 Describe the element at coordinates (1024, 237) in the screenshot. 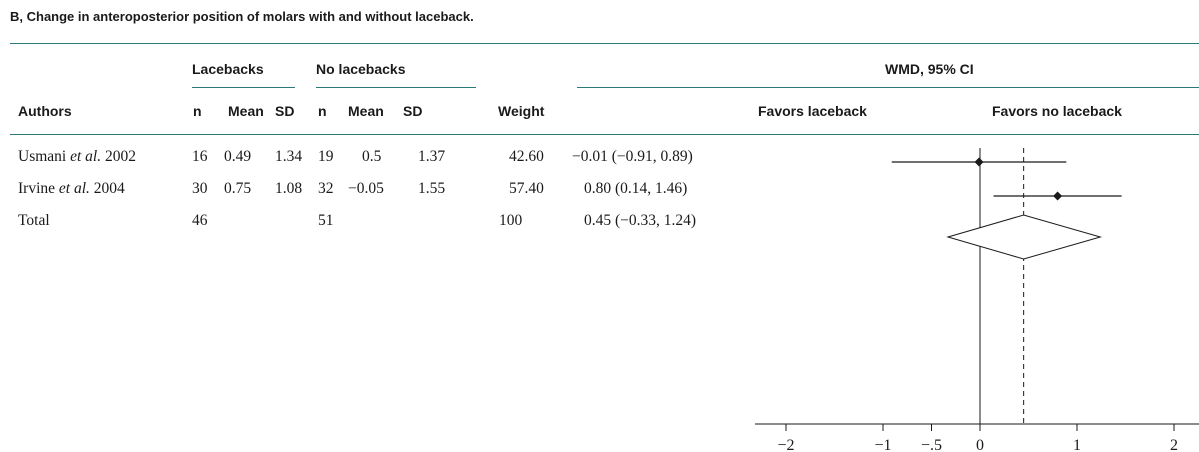

I see `pooled-diamond` at that location.